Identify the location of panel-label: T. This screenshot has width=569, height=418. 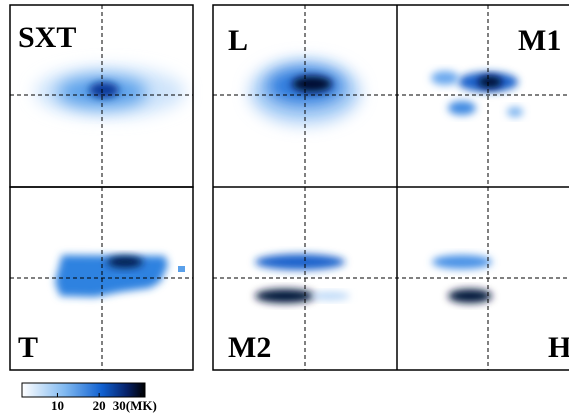
(28, 347).